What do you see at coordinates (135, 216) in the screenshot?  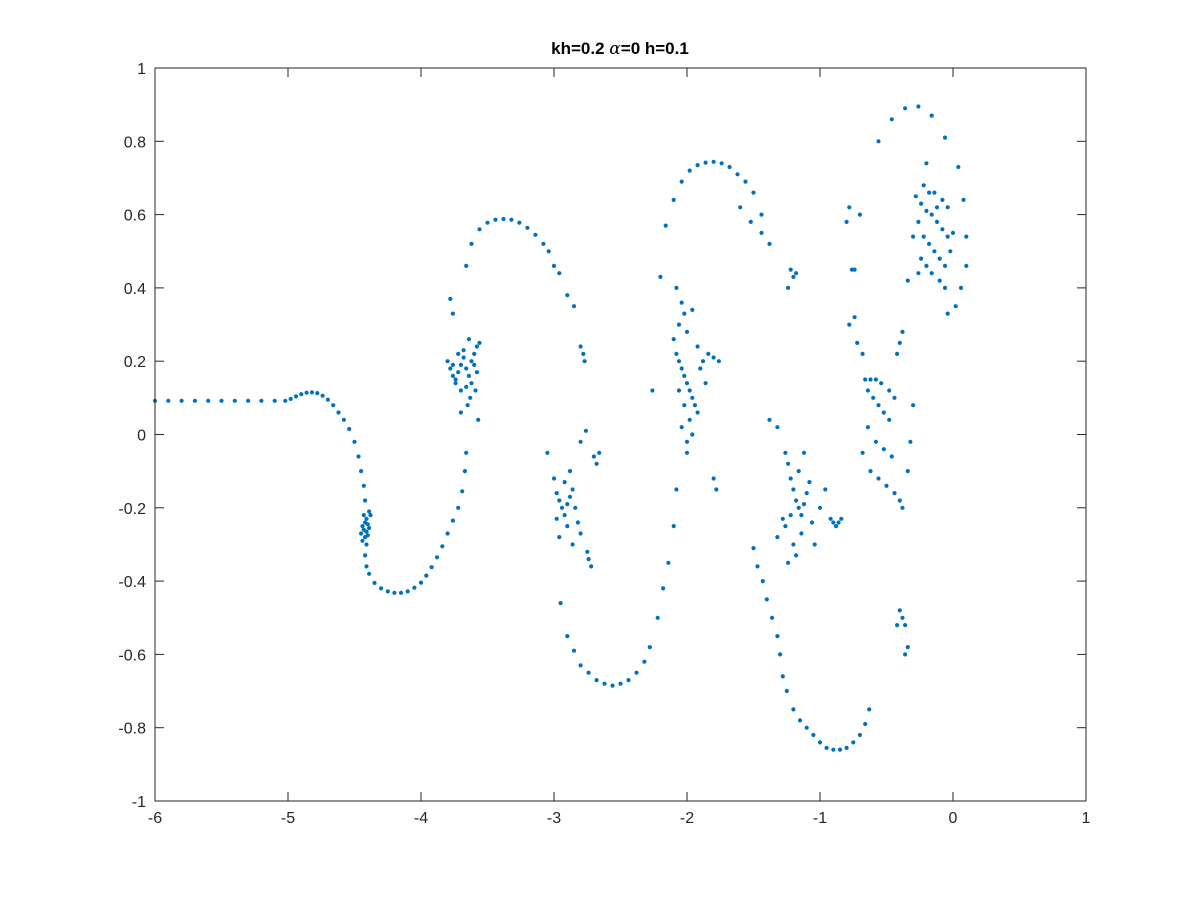 I see `y-tick-label: 0.6` at bounding box center [135, 216].